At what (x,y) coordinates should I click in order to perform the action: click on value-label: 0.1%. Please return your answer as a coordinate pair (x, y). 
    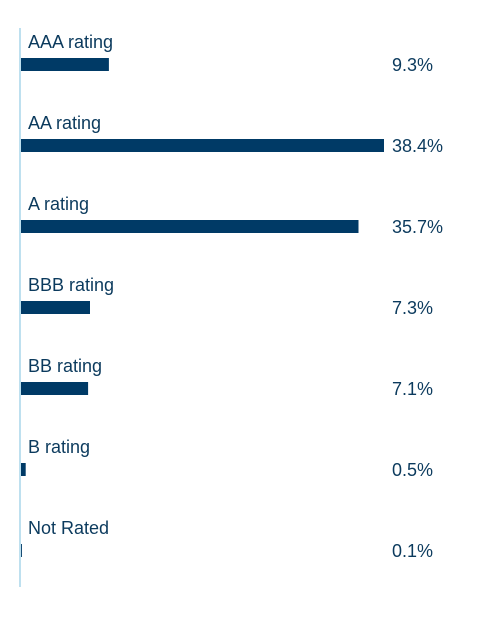
    Looking at the image, I should click on (412, 551).